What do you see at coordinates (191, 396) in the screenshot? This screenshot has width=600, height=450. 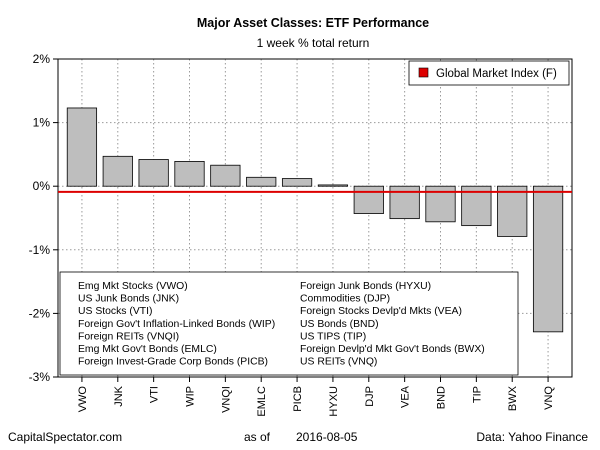 I see `x-tick-label: WIP` at bounding box center [191, 396].